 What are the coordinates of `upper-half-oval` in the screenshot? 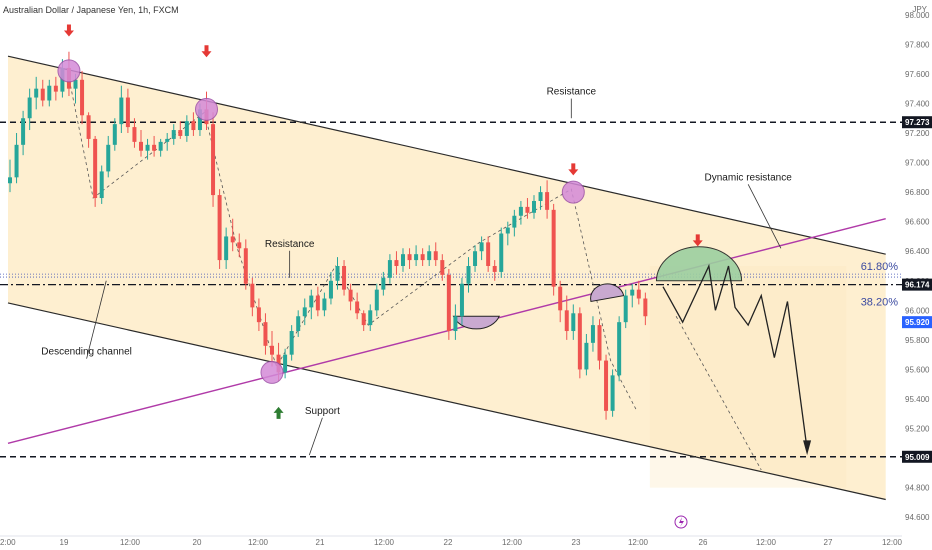 It's located at (607, 293).